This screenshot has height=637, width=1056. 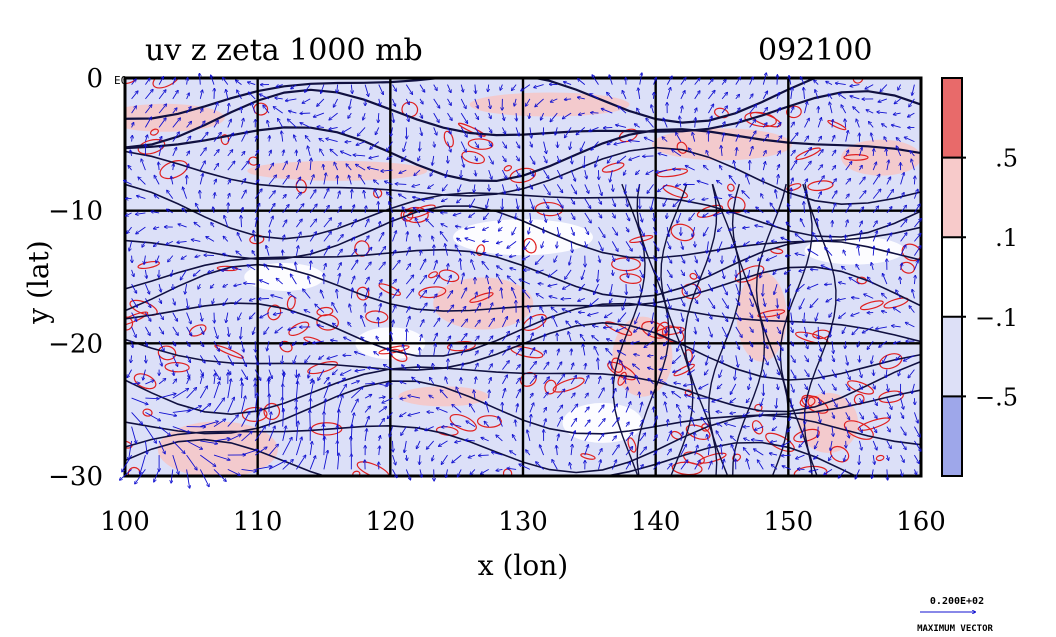 What do you see at coordinates (957, 601) in the screenshot?
I see `vector-legend-value: 0.200E+02` at bounding box center [957, 601].